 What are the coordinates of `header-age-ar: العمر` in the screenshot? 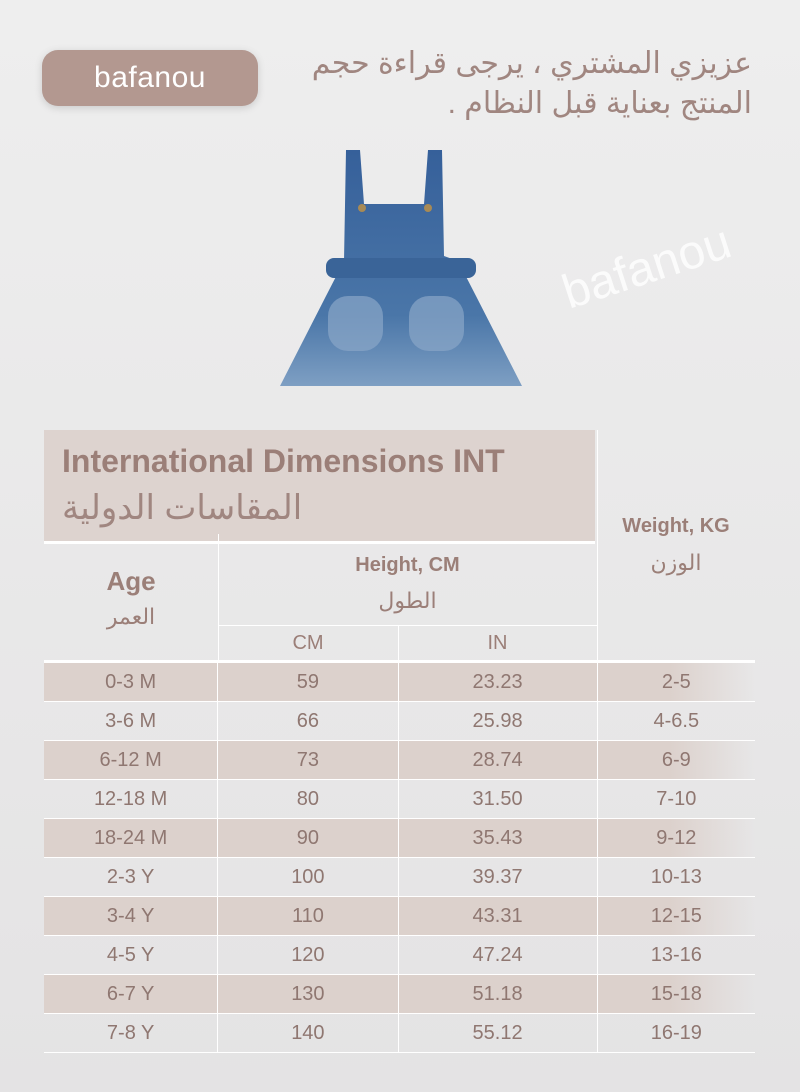 It's located at (131, 616).